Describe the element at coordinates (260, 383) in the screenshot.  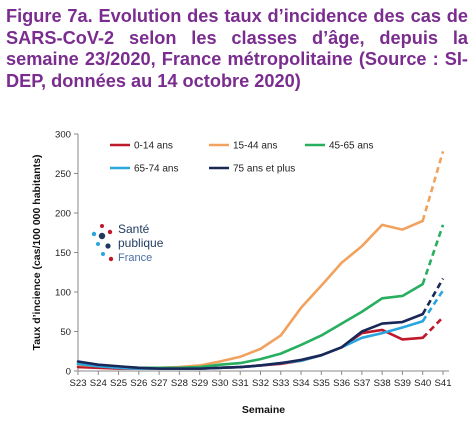
I see `x-tick-label: S32` at that location.